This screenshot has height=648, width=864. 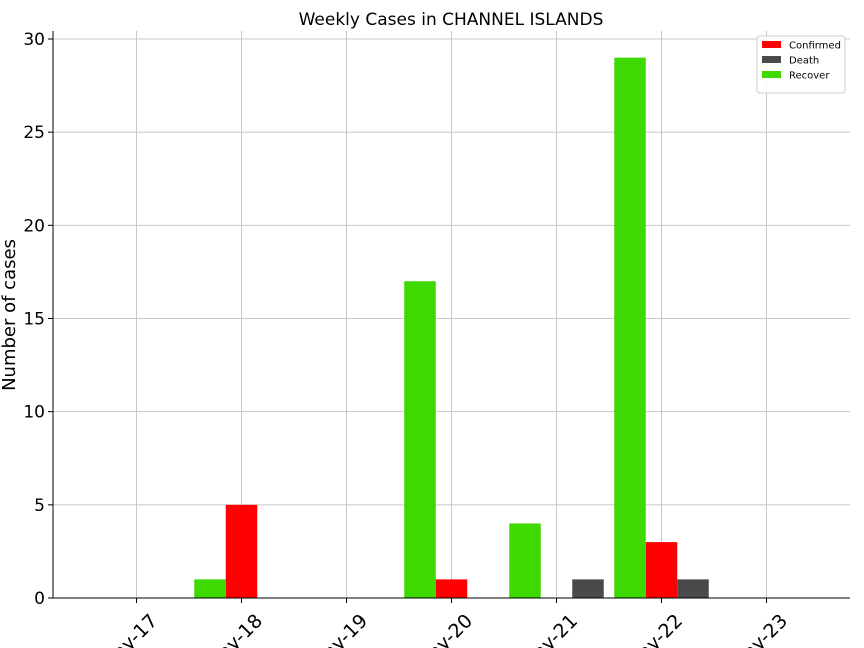 I want to click on x-tick-label: May-19, so click(x=339, y=629).